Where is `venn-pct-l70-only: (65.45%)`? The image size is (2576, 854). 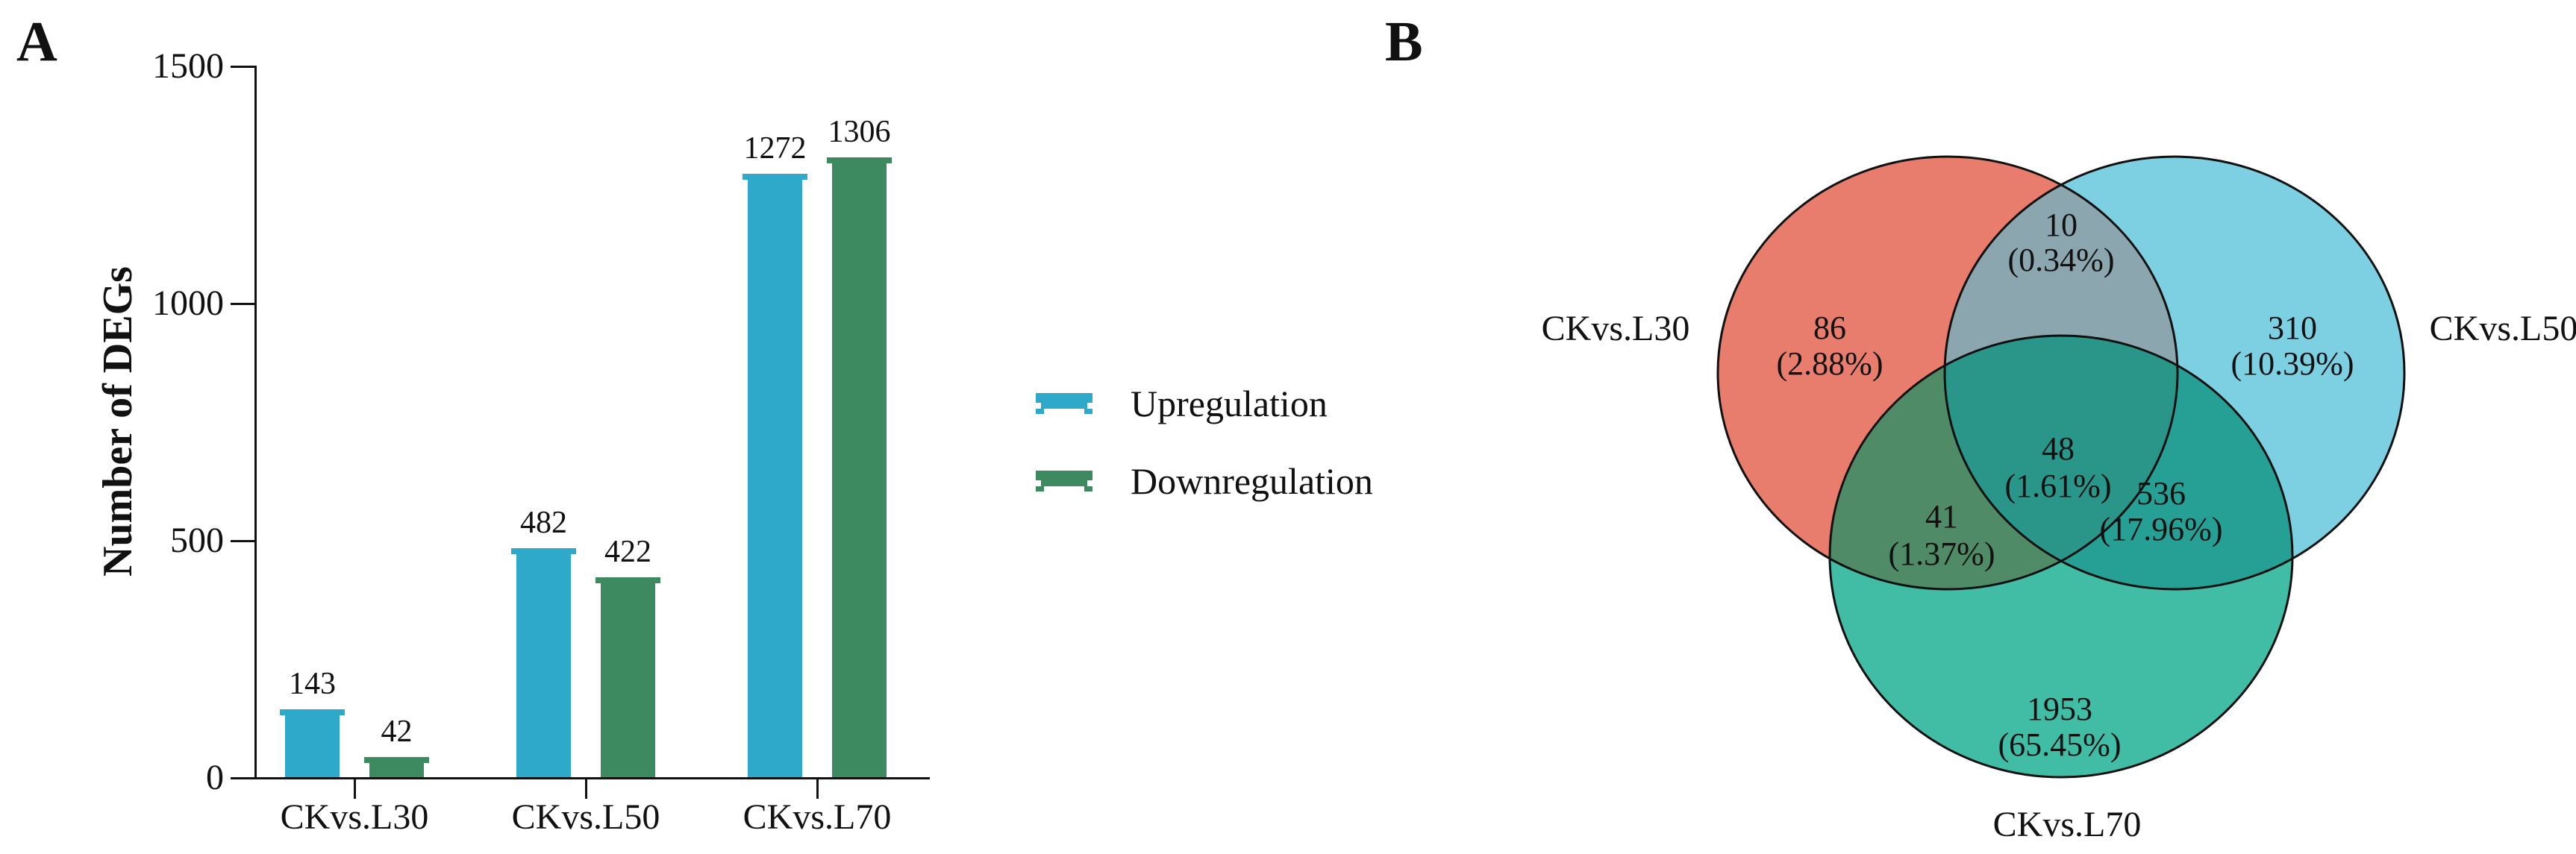
venn-pct-l70-only: (65.45%) is located at coordinates (2060, 744).